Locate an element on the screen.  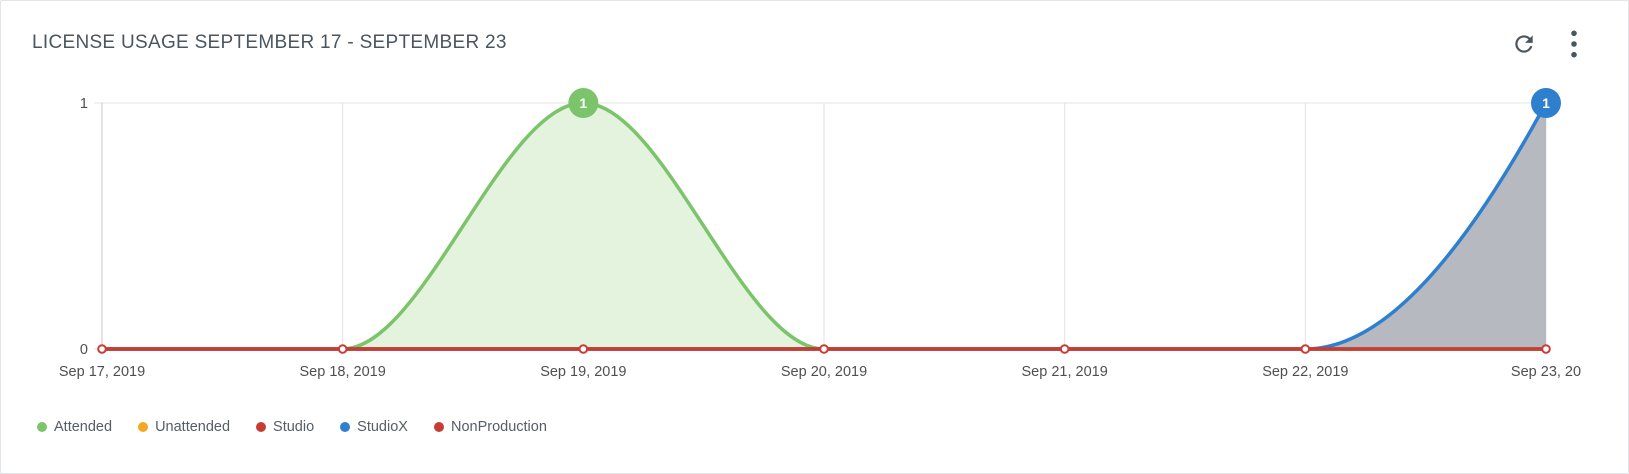
legend-label: Attended is located at coordinates (83, 427).